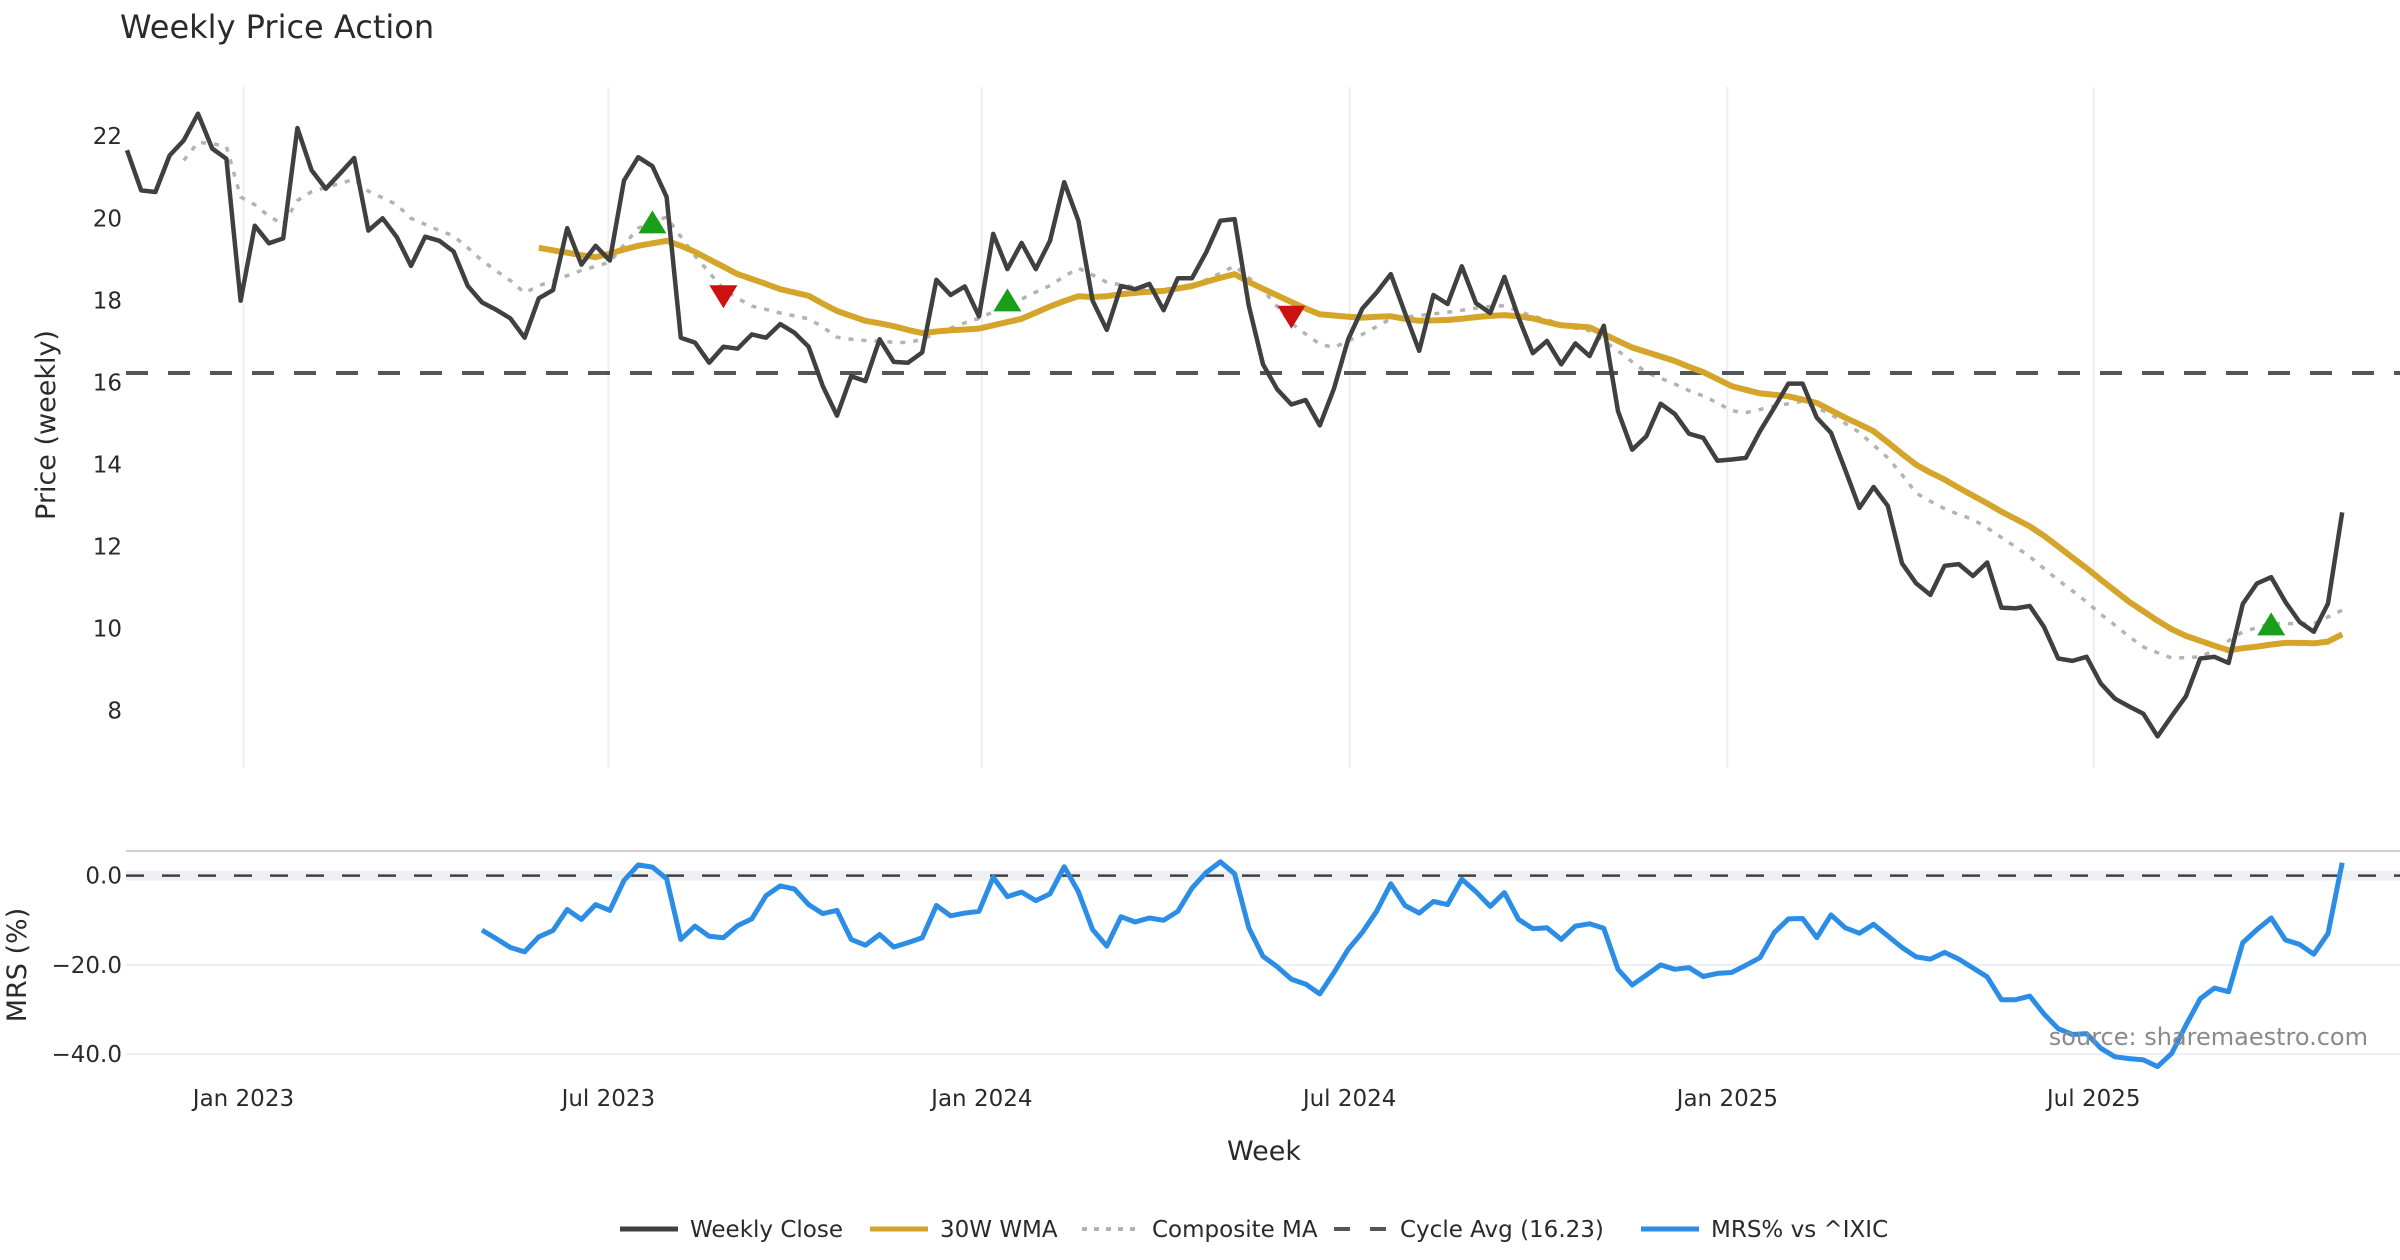 This screenshot has height=1260, width=2400. I want to click on x-tick-label: Jan 2024, so click(980, 1099).